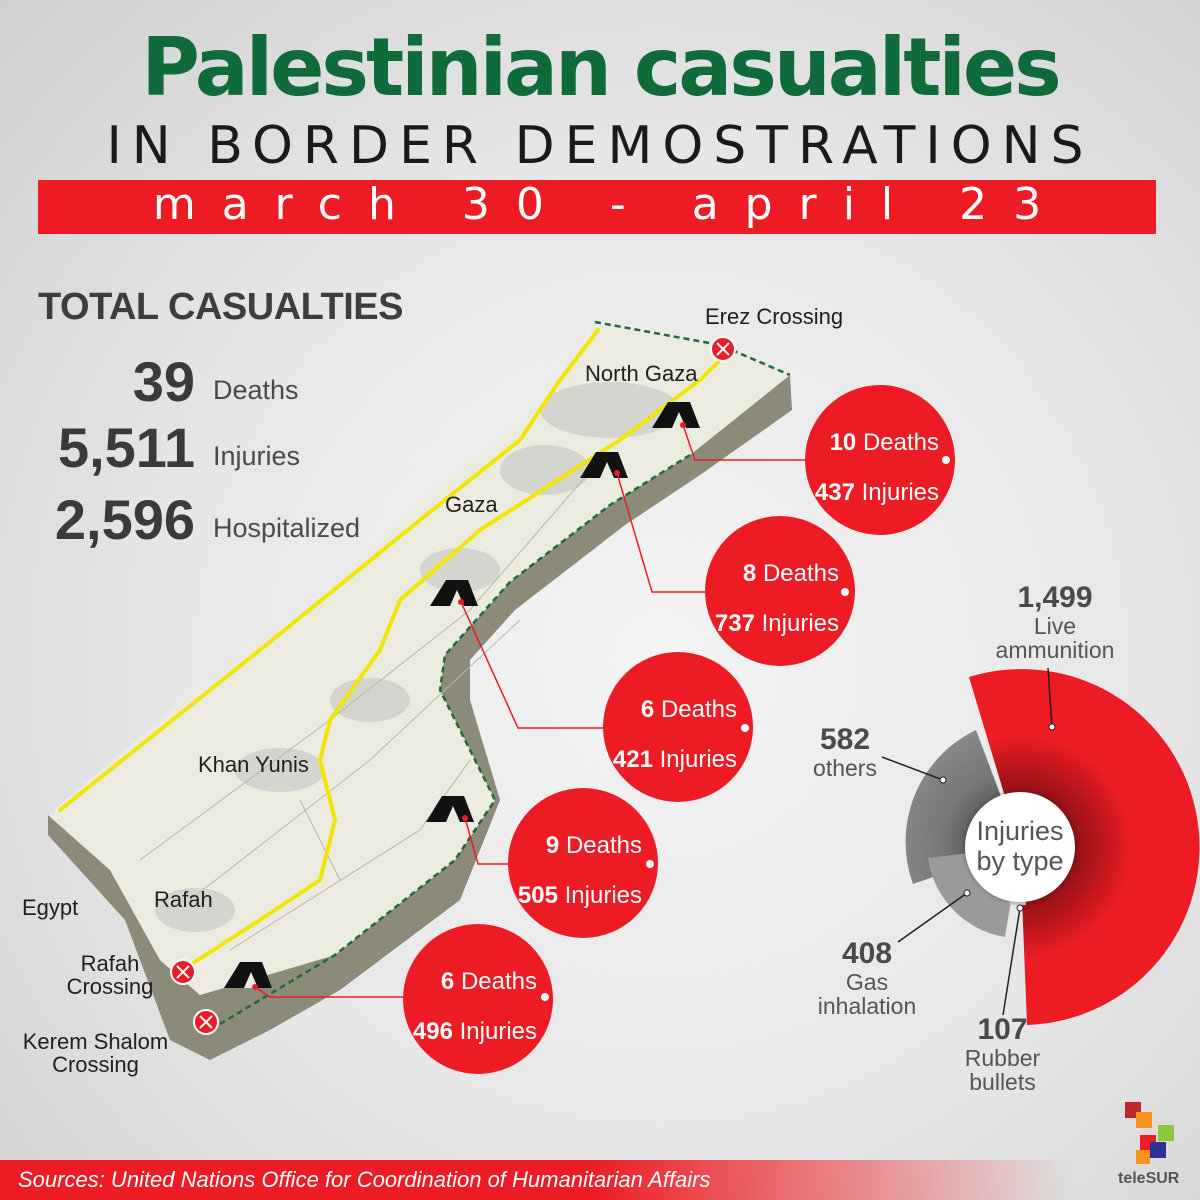  What do you see at coordinates (478, 999) in the screenshot?
I see `site-badge-rafah: 6 Deaths 496 Injuries` at bounding box center [478, 999].